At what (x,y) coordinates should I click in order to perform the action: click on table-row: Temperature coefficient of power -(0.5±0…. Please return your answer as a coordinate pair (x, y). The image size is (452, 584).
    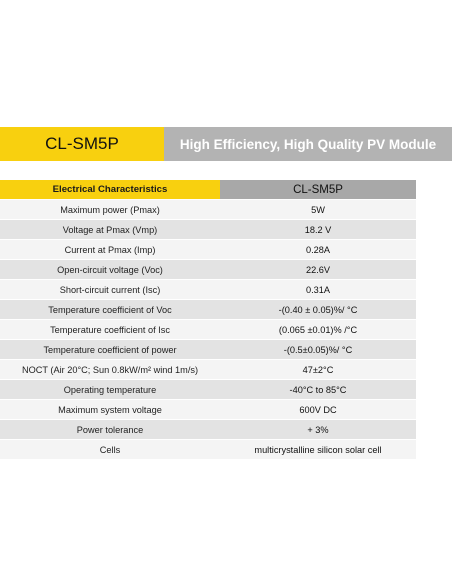
    Looking at the image, I should click on (208, 349).